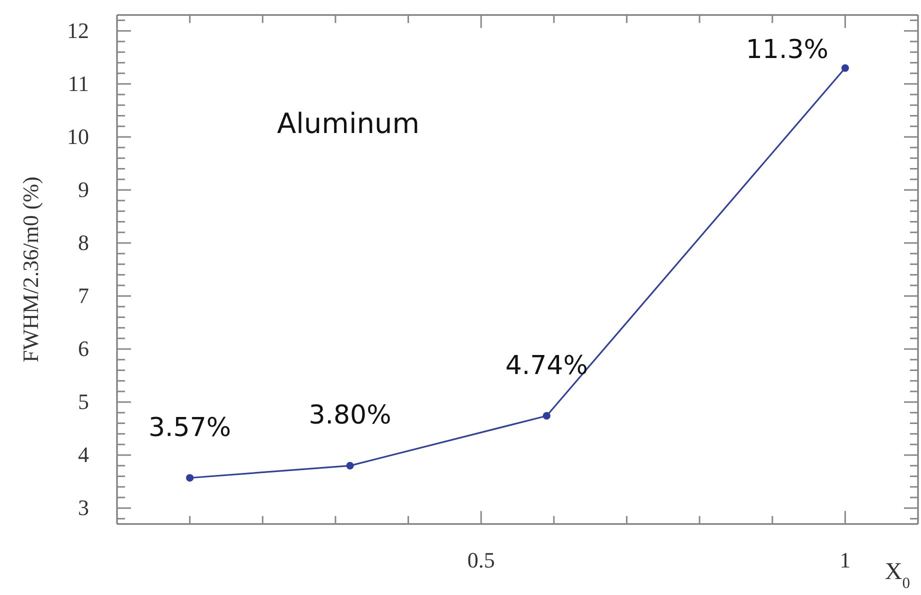 This screenshot has width=921, height=595. What do you see at coordinates (83, 401) in the screenshot?
I see `y-tick-label: 5` at bounding box center [83, 401].